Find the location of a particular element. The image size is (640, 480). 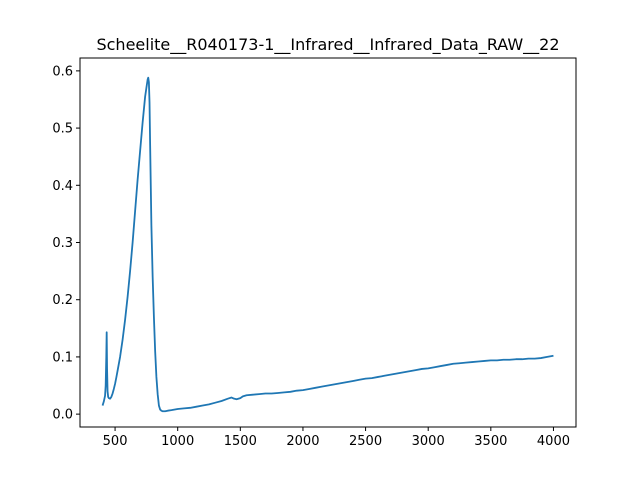

y-tick-label: 0.3 is located at coordinates (62, 243).